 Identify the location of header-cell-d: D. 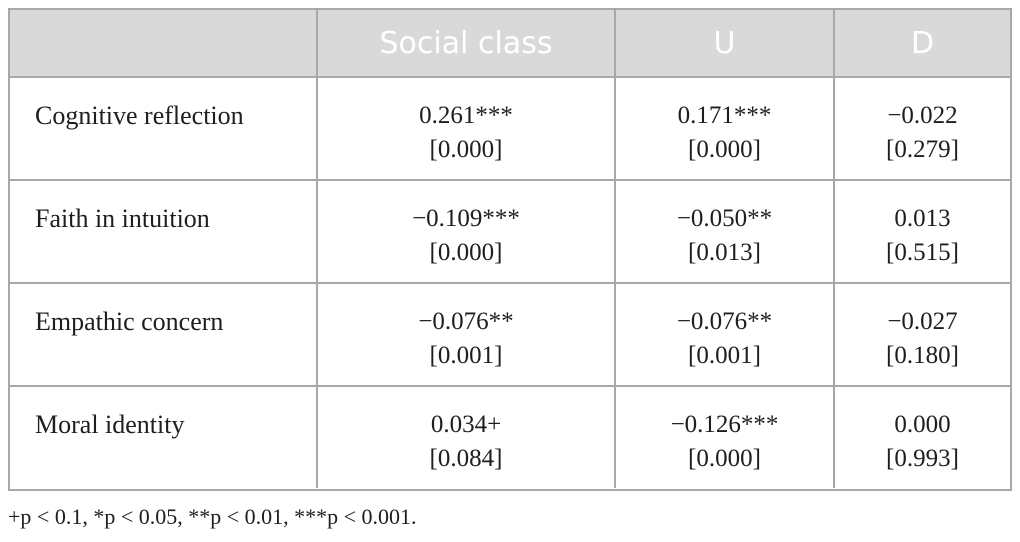
(921, 43).